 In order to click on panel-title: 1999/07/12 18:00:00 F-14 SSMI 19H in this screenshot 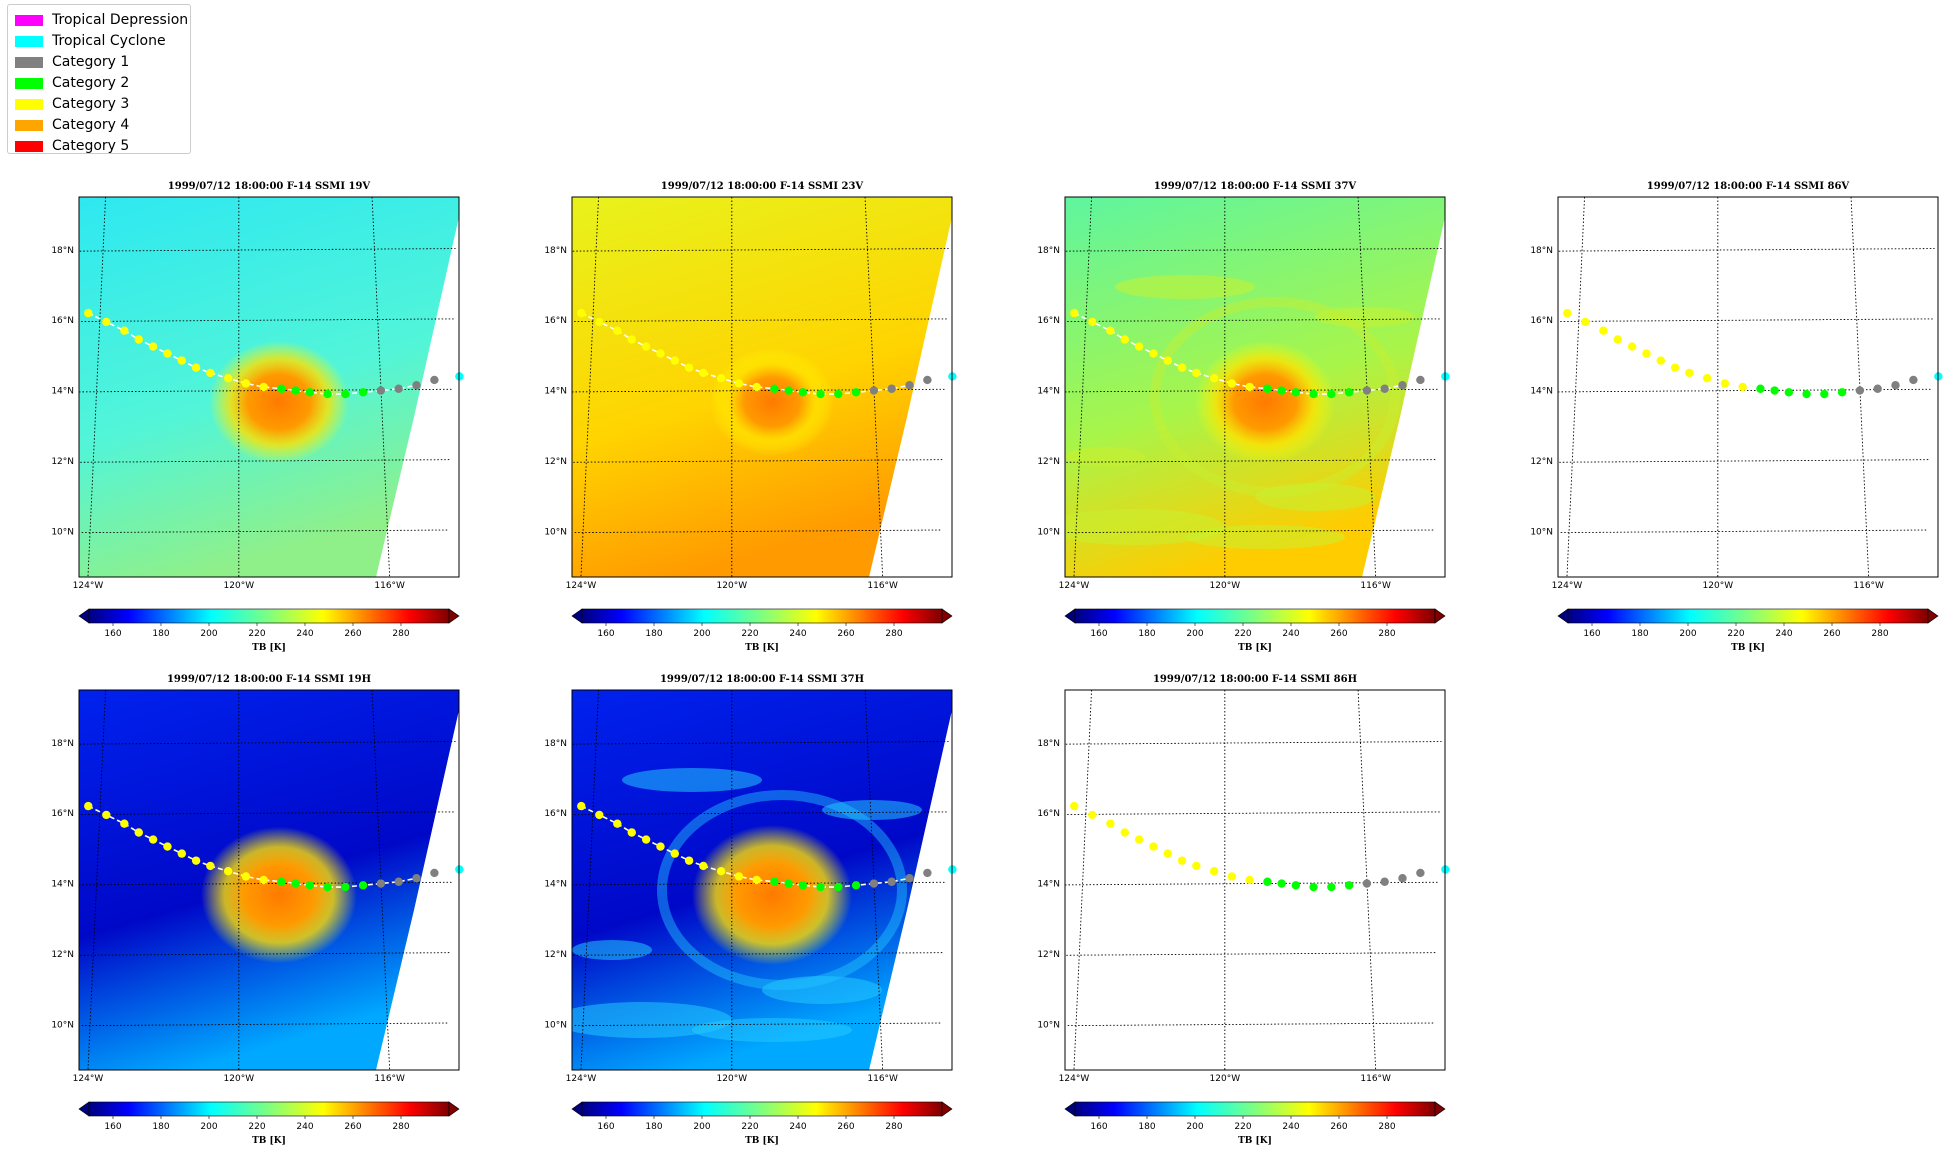, I will do `click(269, 679)`.